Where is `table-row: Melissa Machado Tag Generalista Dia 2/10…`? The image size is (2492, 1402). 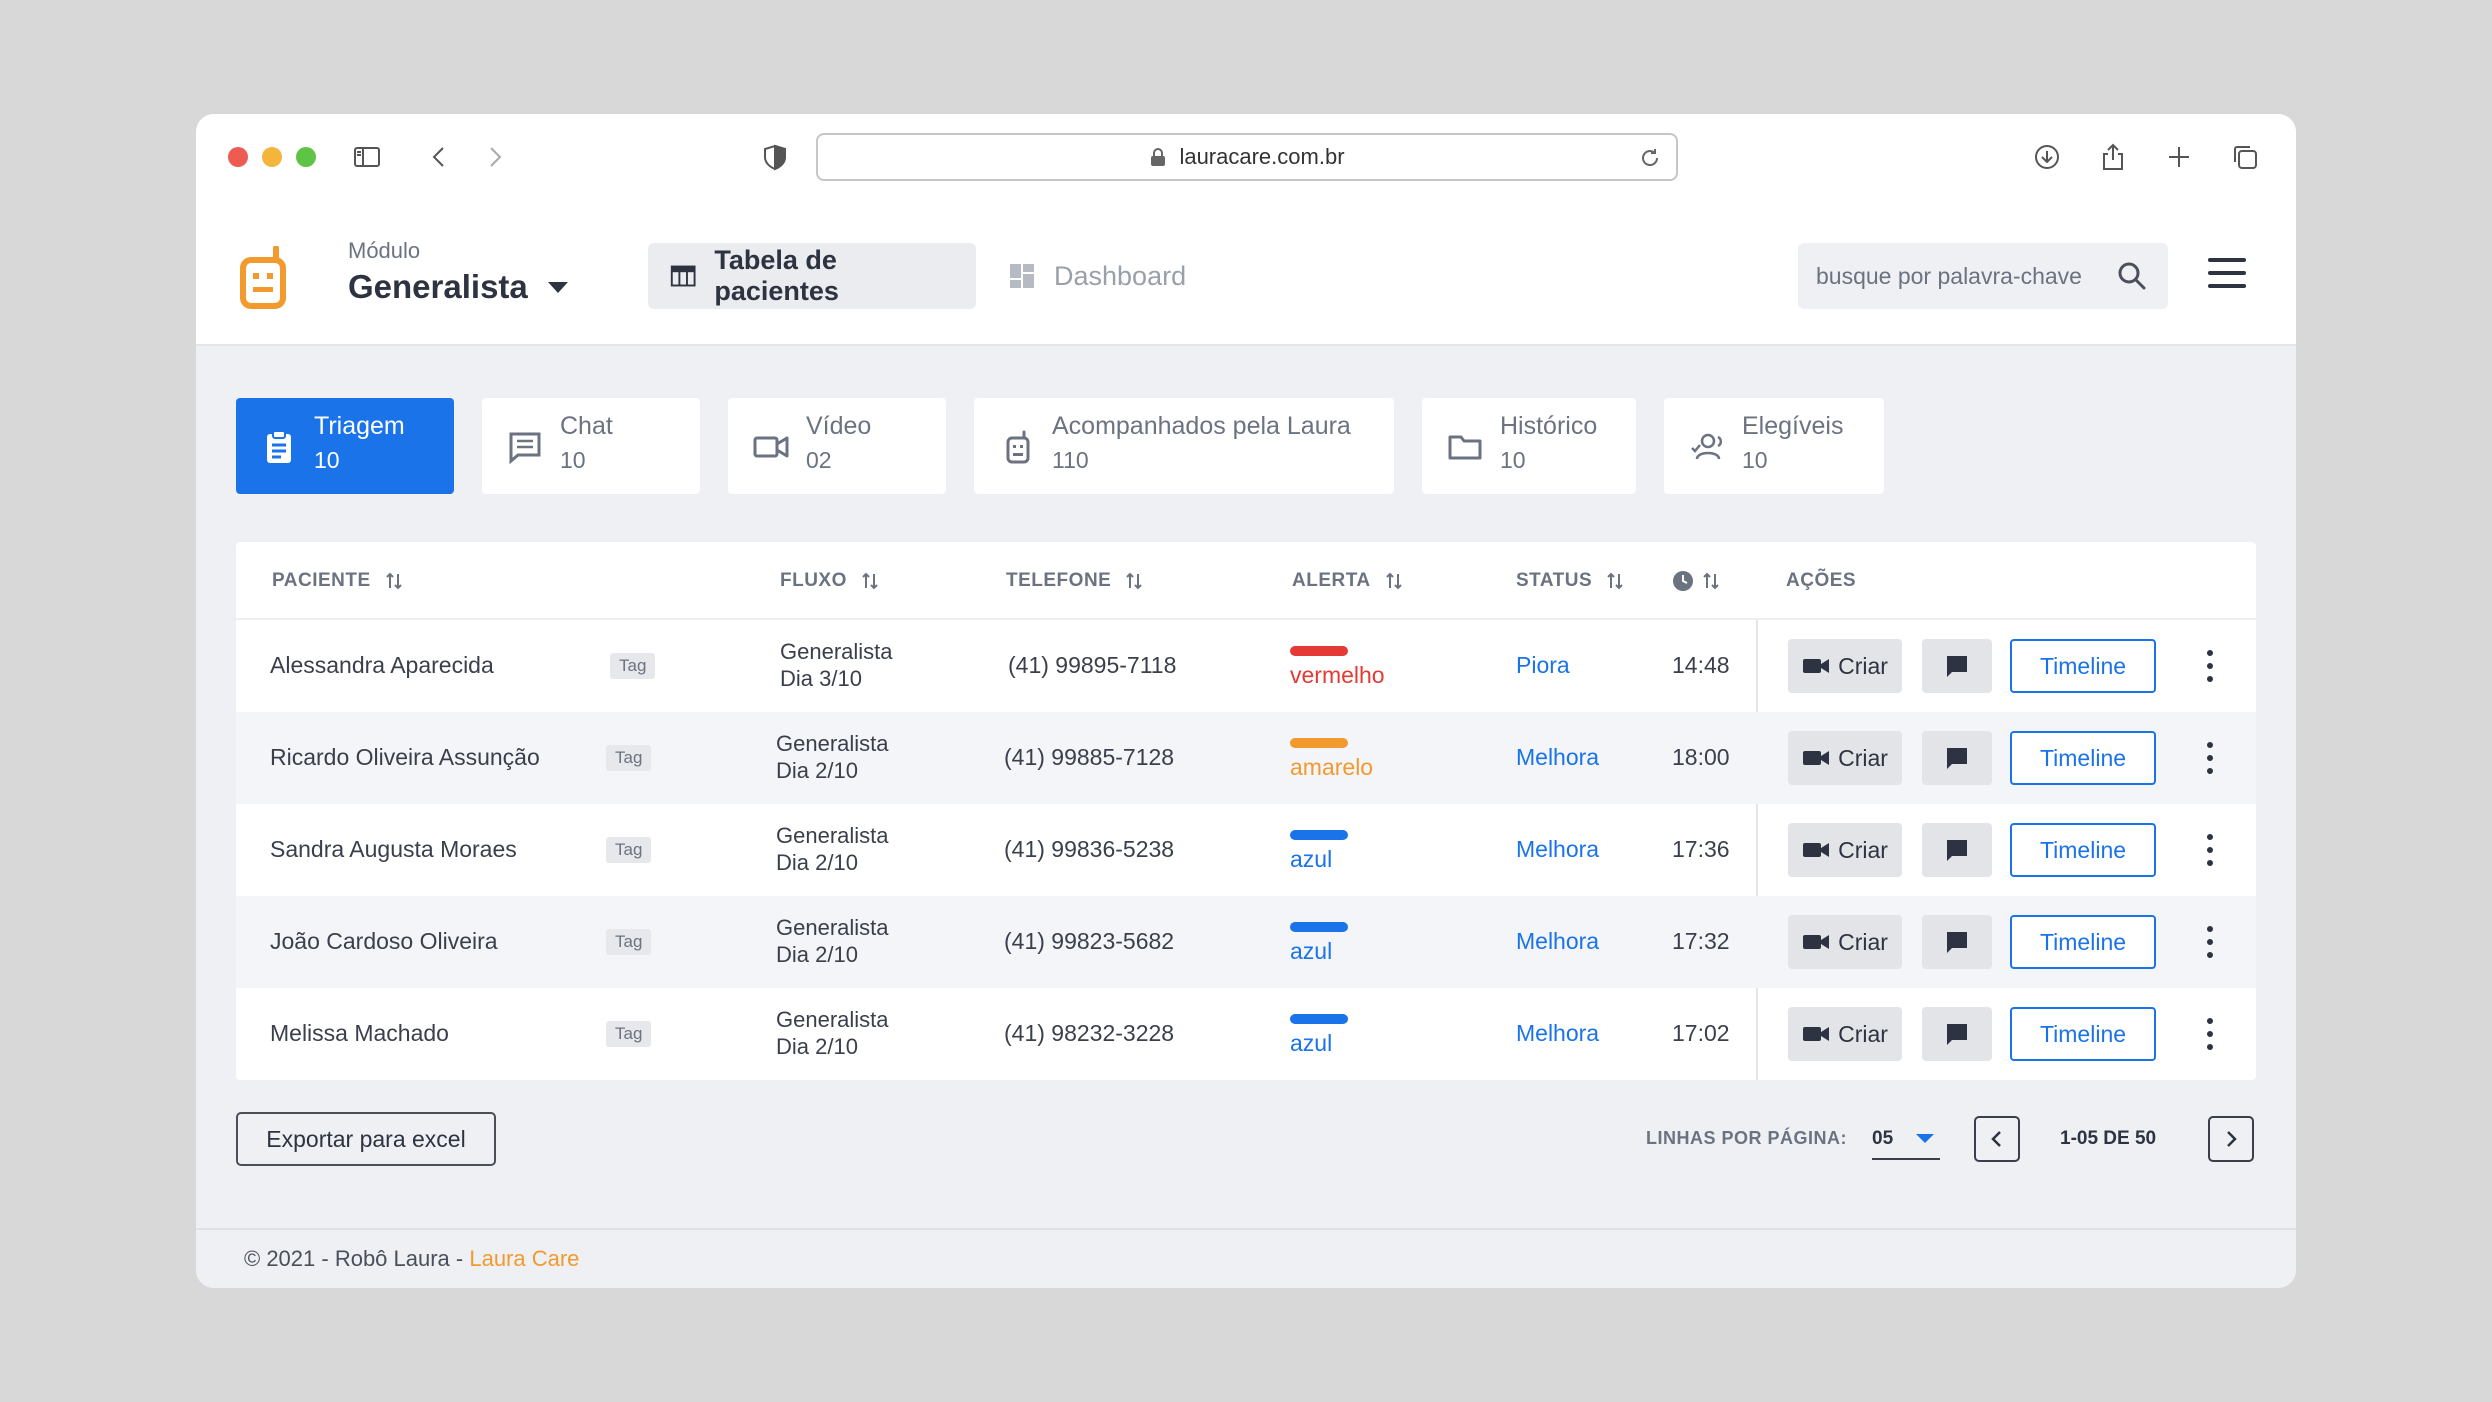
table-row: Melissa Machado Tag Generalista Dia 2/10… is located at coordinates (1246, 1034).